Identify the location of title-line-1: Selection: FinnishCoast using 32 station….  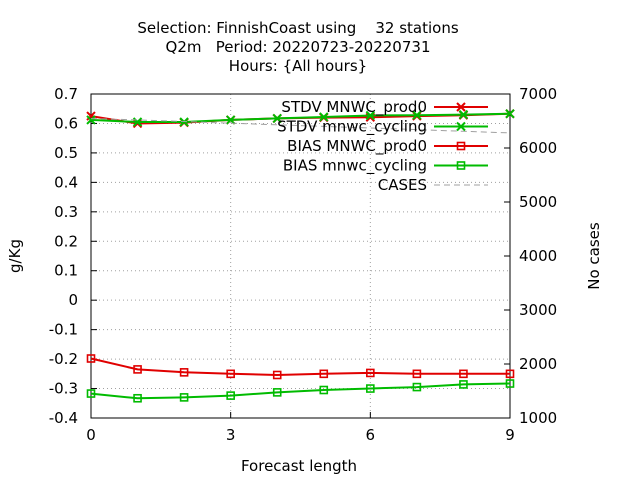
(298, 28).